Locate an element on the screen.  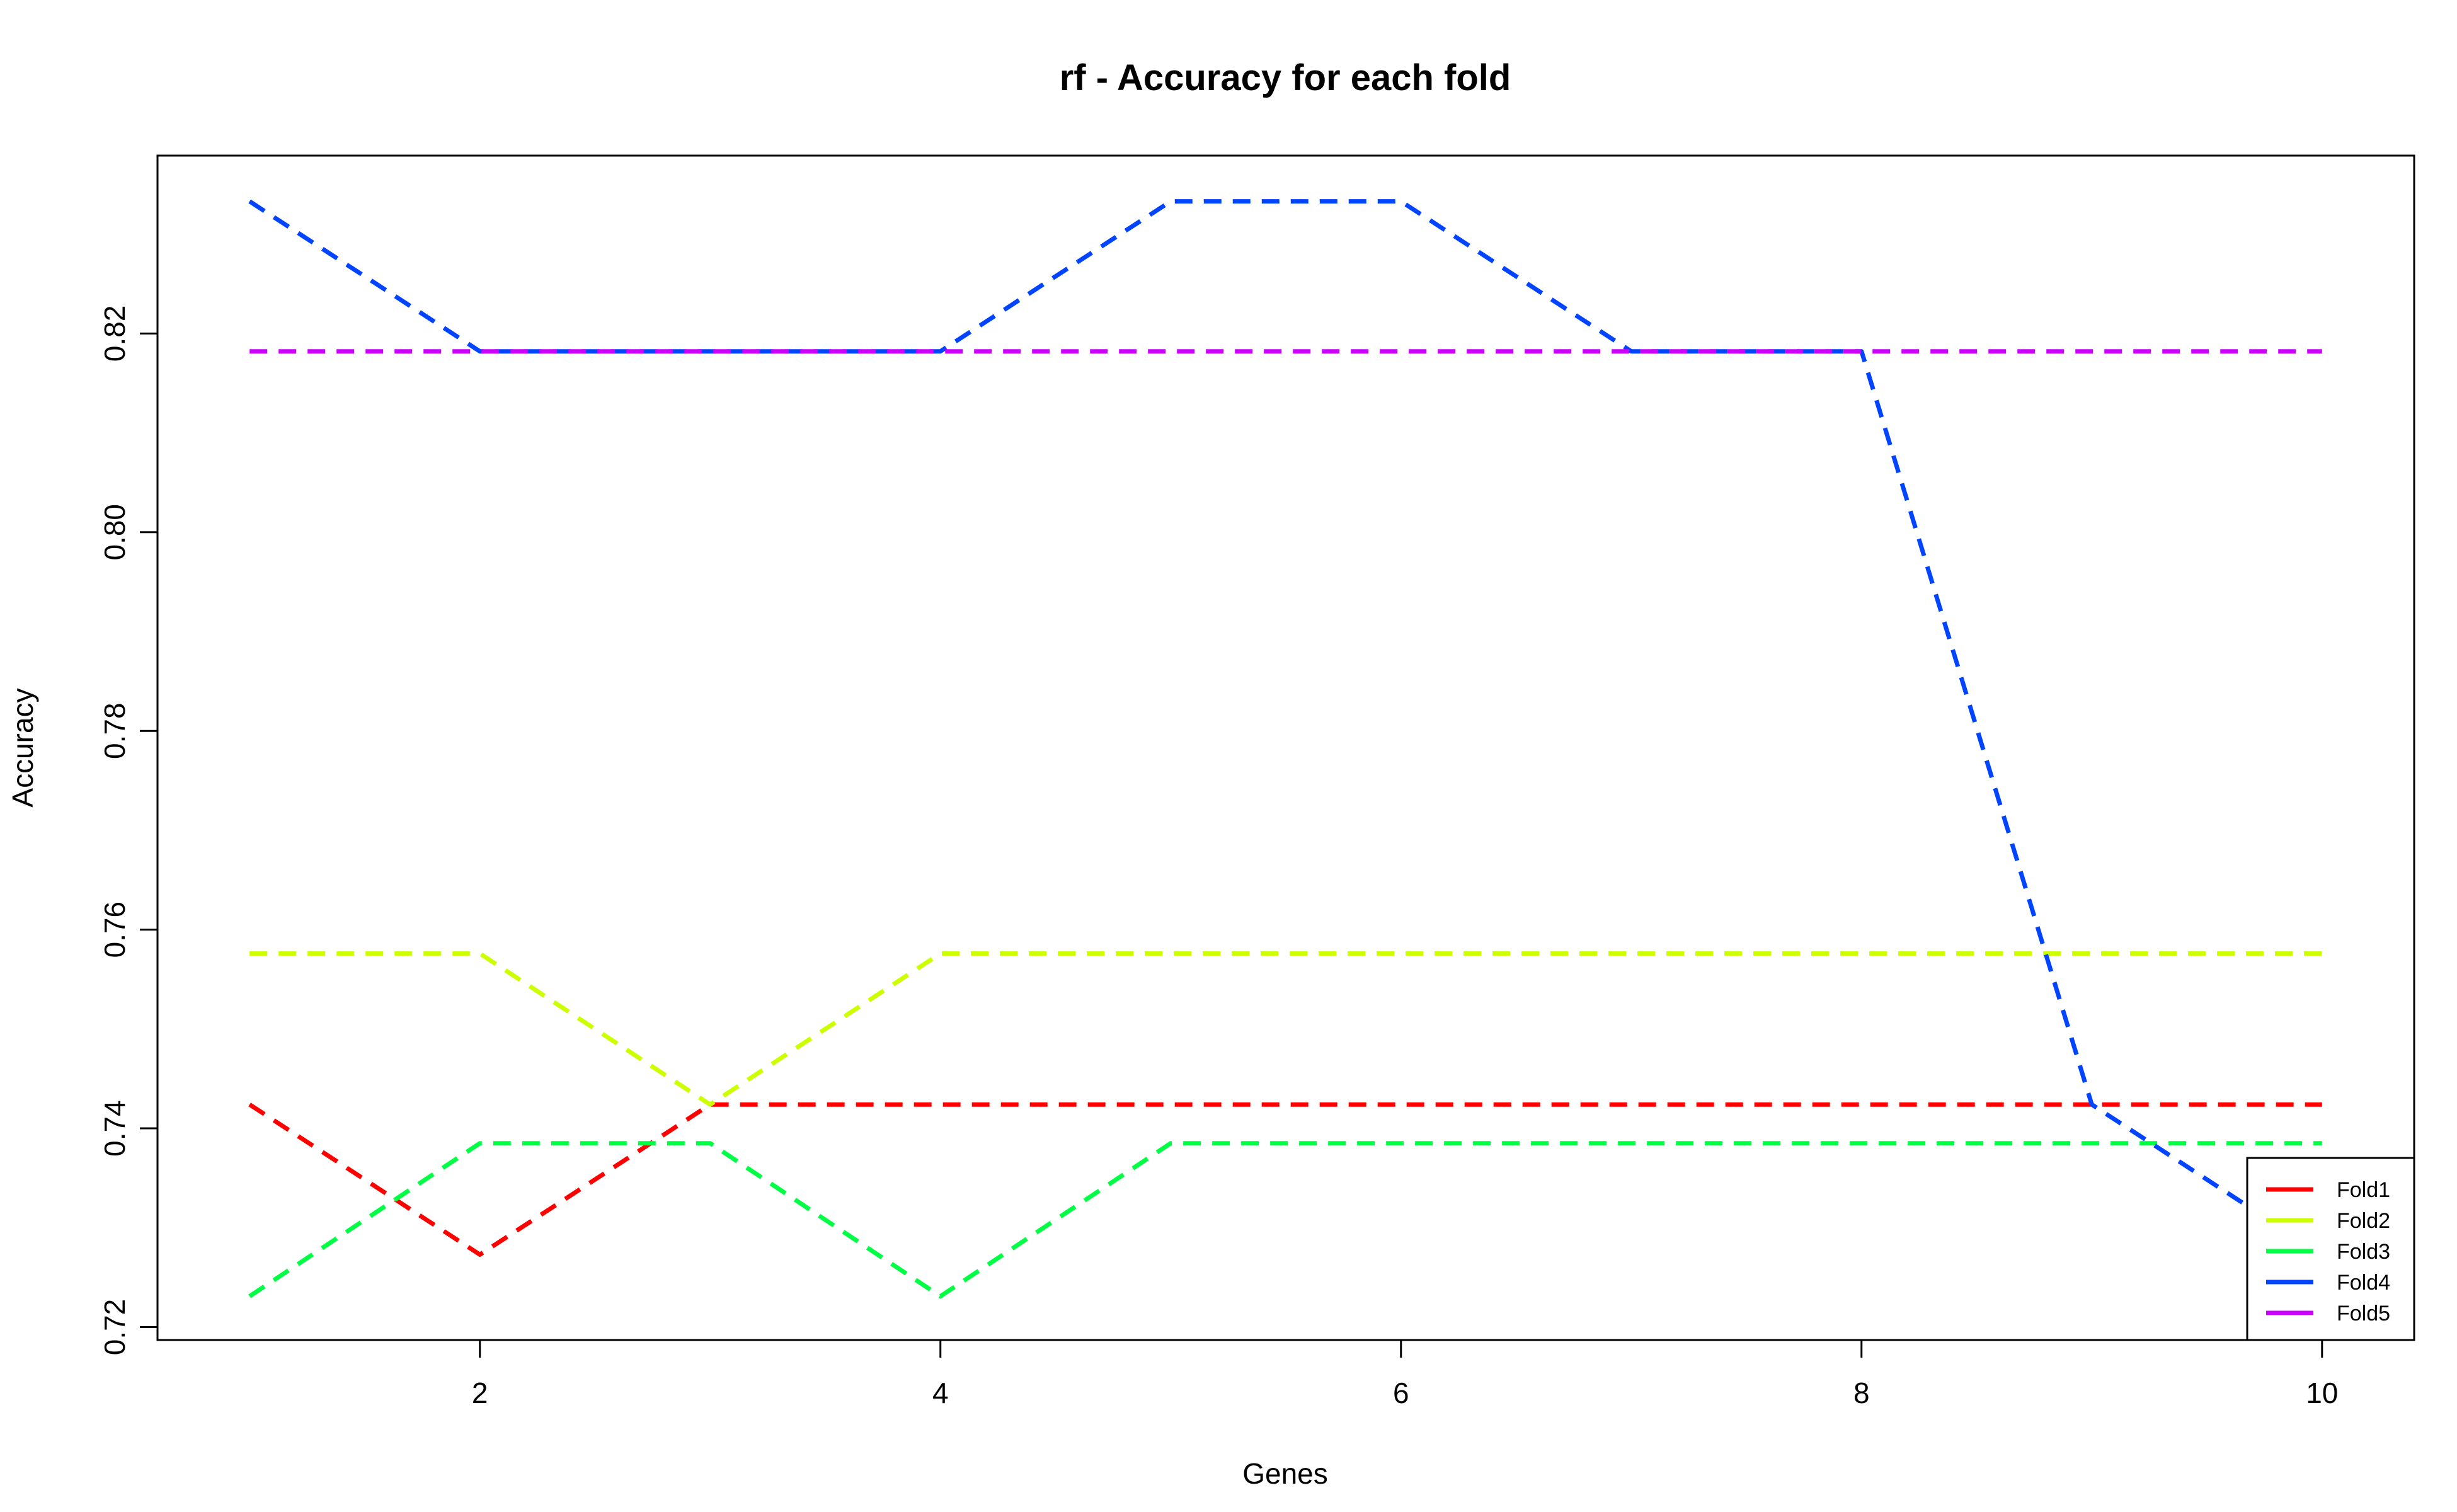
series-line-fold1 is located at coordinates (1285, 1179).